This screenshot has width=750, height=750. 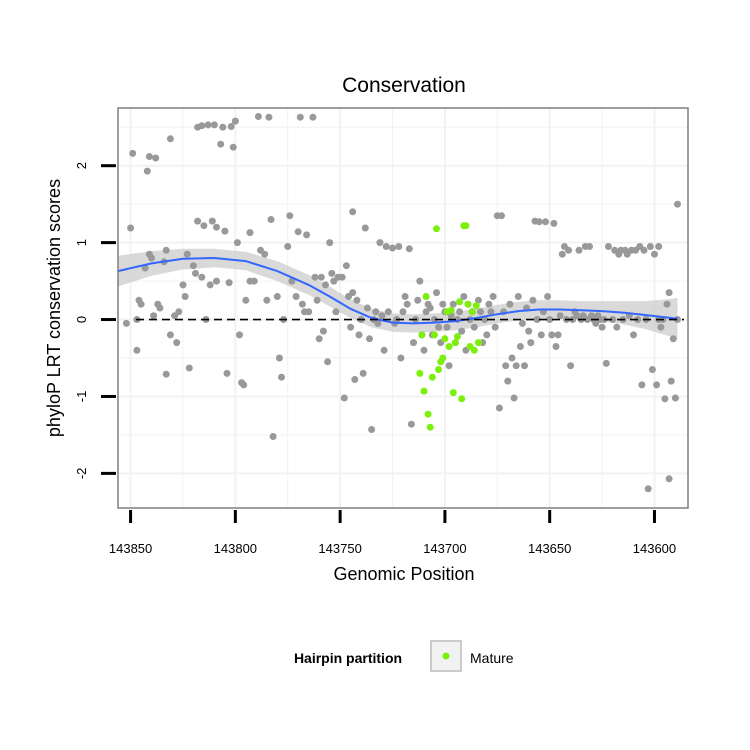 I want to click on y-tick-label: 0, so click(x=81, y=319).